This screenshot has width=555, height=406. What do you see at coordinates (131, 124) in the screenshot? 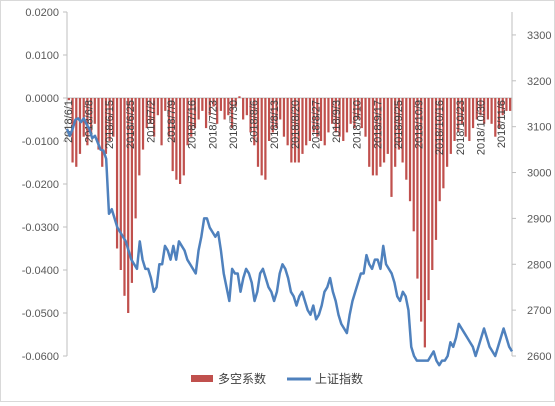
I see `category-label: 2018/6/25` at bounding box center [131, 124].